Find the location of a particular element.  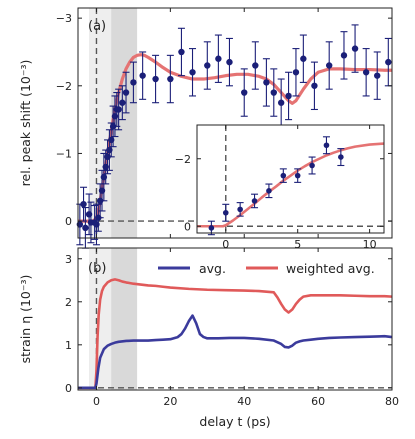

panel-b-x-tick-label: 40 is located at coordinates (244, 401).